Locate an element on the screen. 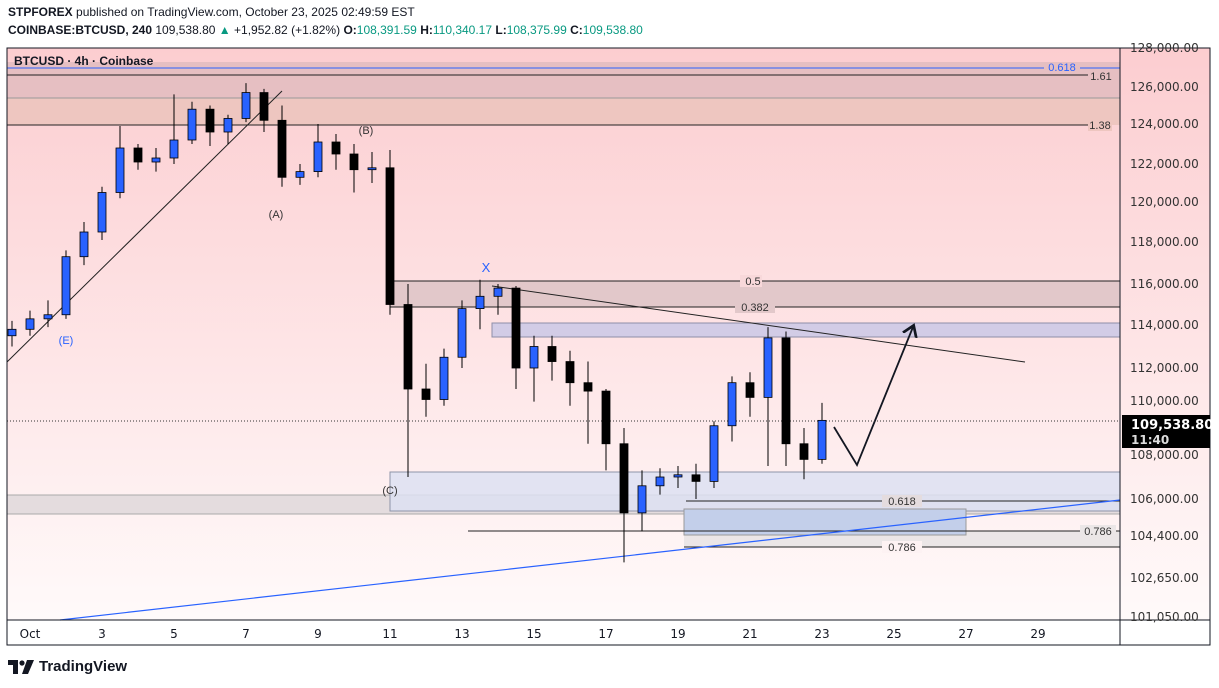 The height and width of the screenshot is (688, 1219). price-tag-countdown: 11:40 is located at coordinates (1150, 440).